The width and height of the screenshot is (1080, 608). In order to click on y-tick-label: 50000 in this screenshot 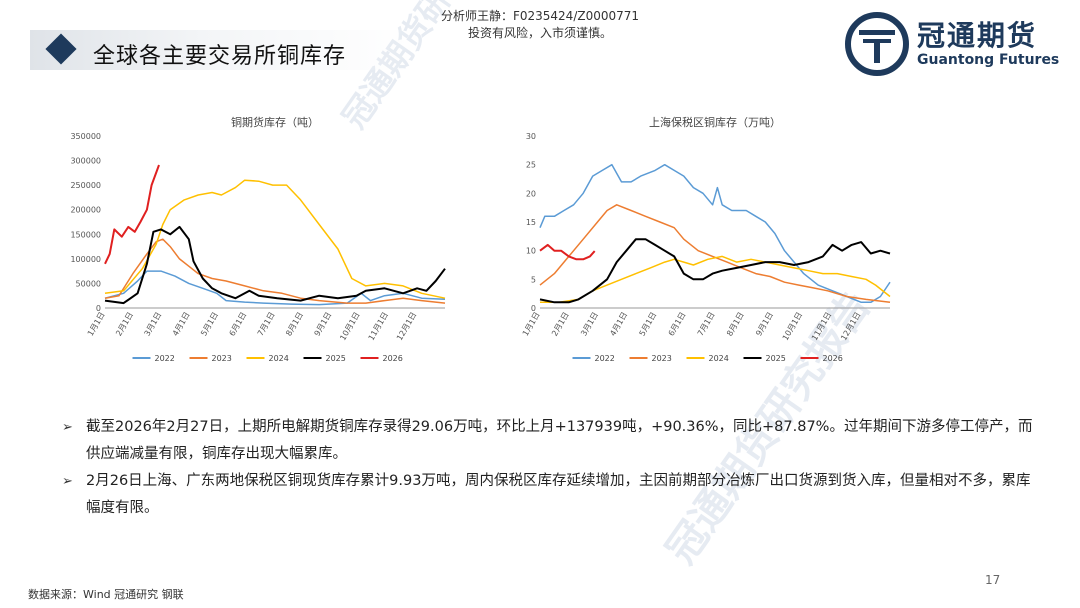, I will do `click(88, 283)`.